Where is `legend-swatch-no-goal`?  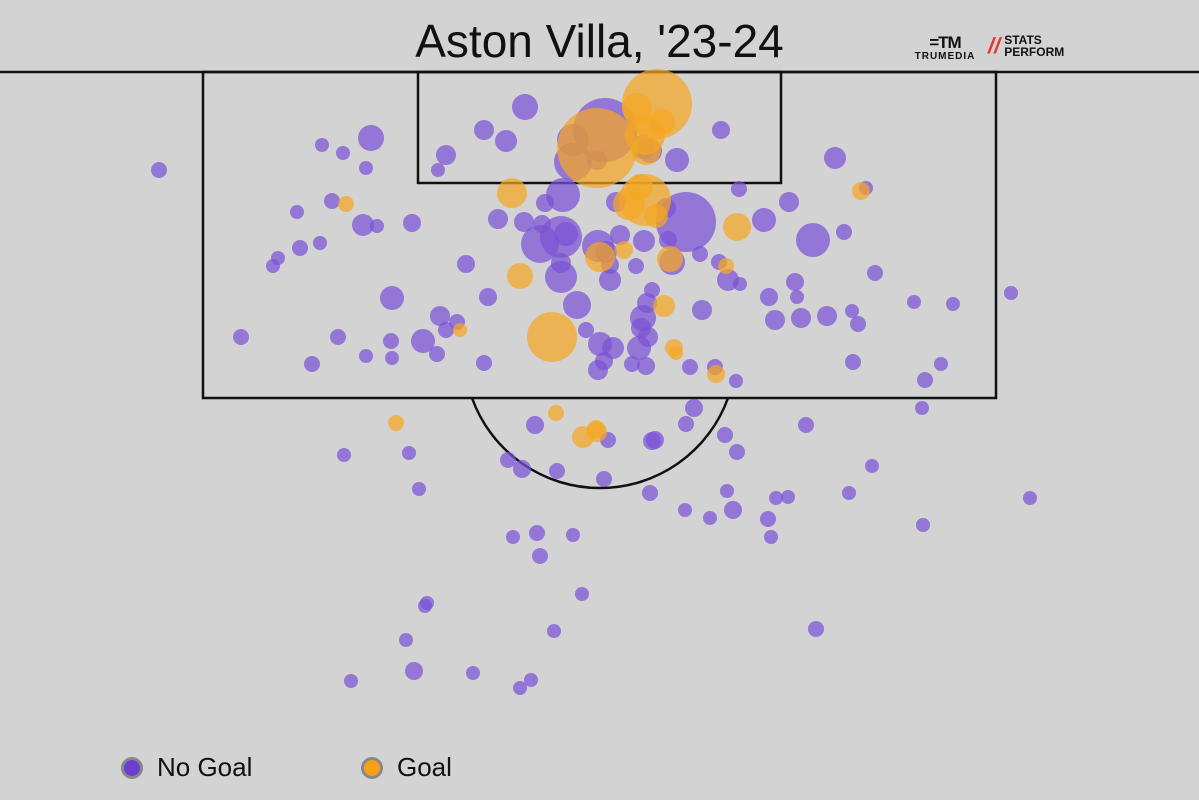 legend-swatch-no-goal is located at coordinates (132, 767).